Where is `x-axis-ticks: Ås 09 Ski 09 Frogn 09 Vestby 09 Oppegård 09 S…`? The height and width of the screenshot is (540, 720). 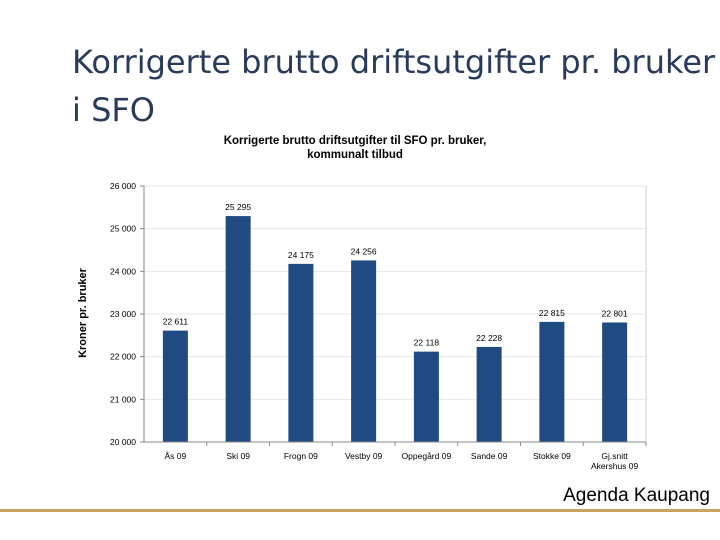 x-axis-ticks: Ås 09 Ski 09 Frogn 09 Vestby 09 Oppegård 09 S… is located at coordinates (406, 456).